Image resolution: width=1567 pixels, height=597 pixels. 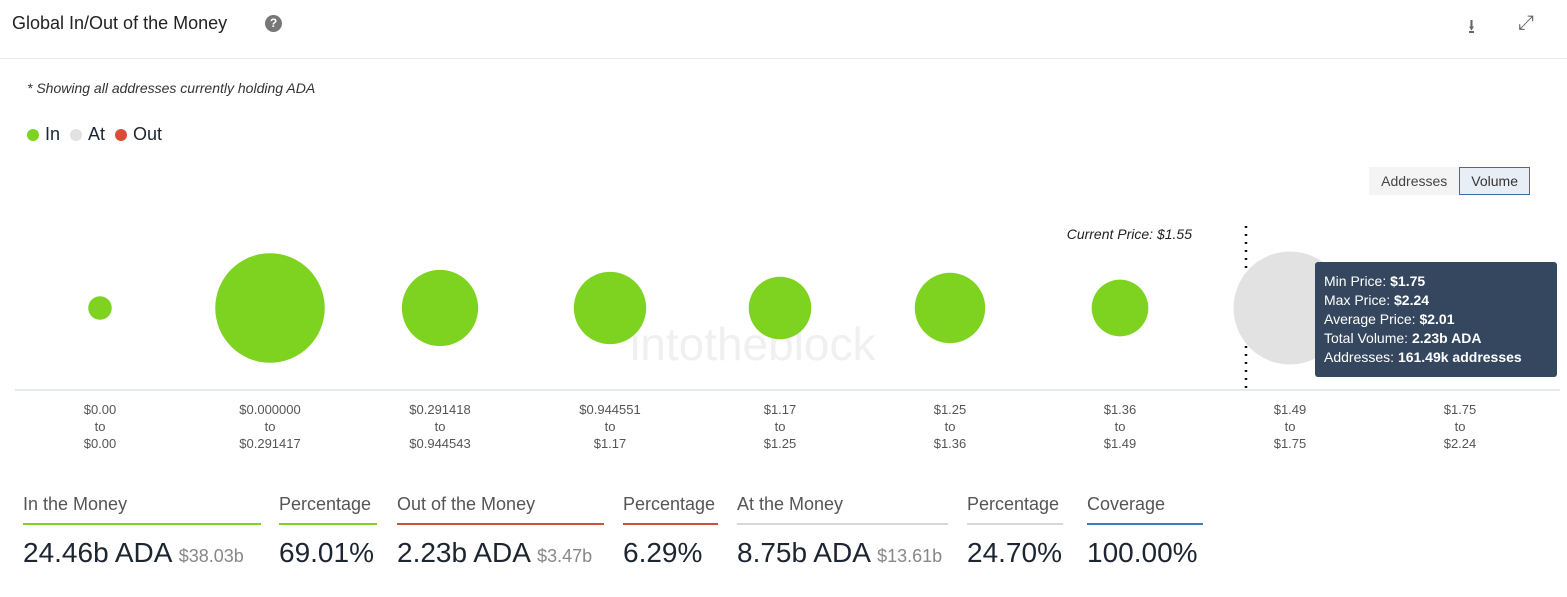 I want to click on bucket-from-label: $1.36, so click(x=1120, y=409).